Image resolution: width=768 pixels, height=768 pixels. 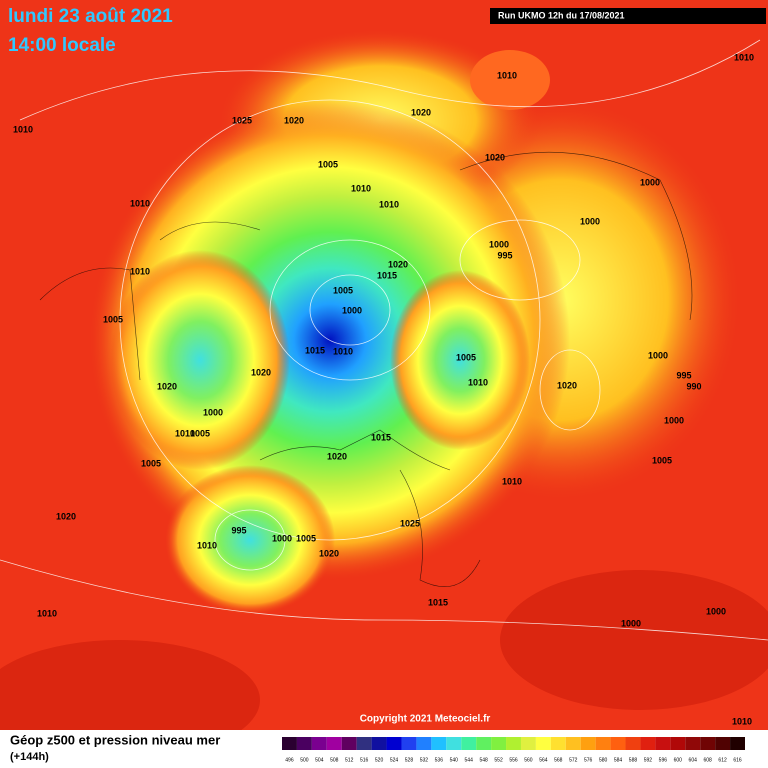 What do you see at coordinates (707, 760) in the screenshot?
I see `scale-label: 608` at bounding box center [707, 760].